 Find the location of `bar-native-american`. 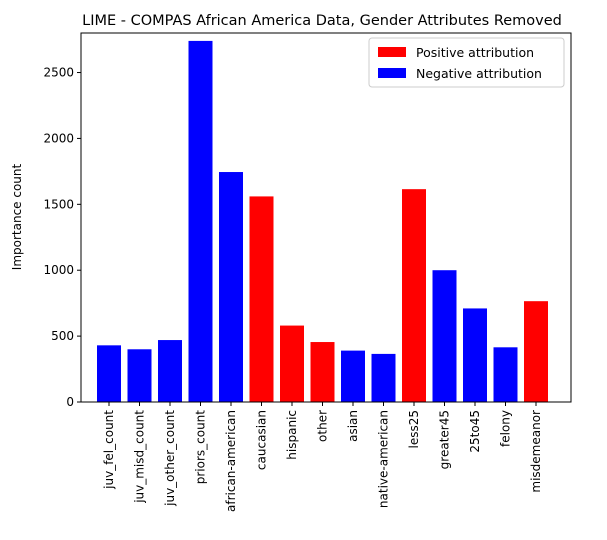

bar-native-american is located at coordinates (383, 377).